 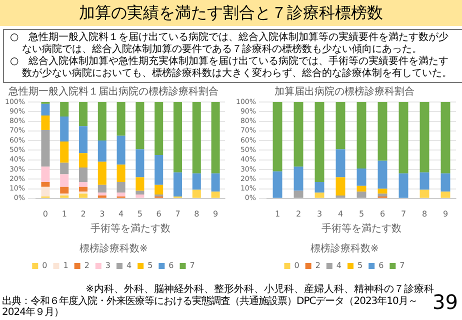 I want to click on legend-label: 3, so click(x=108, y=265).